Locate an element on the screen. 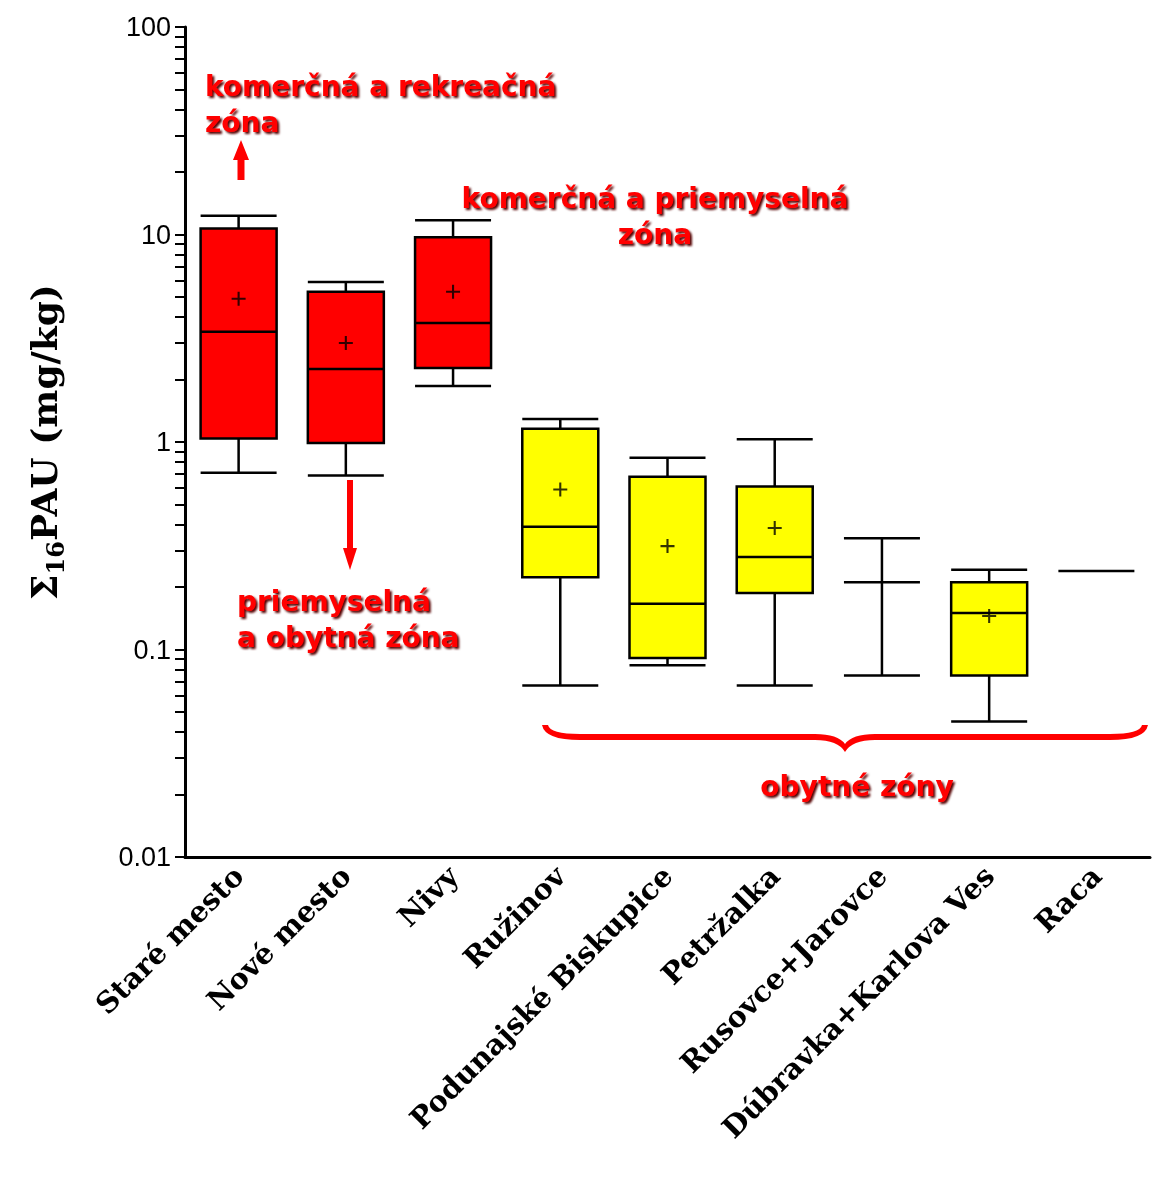  annotation: komerčná a rekreačná zóna is located at coordinates (381, 104).